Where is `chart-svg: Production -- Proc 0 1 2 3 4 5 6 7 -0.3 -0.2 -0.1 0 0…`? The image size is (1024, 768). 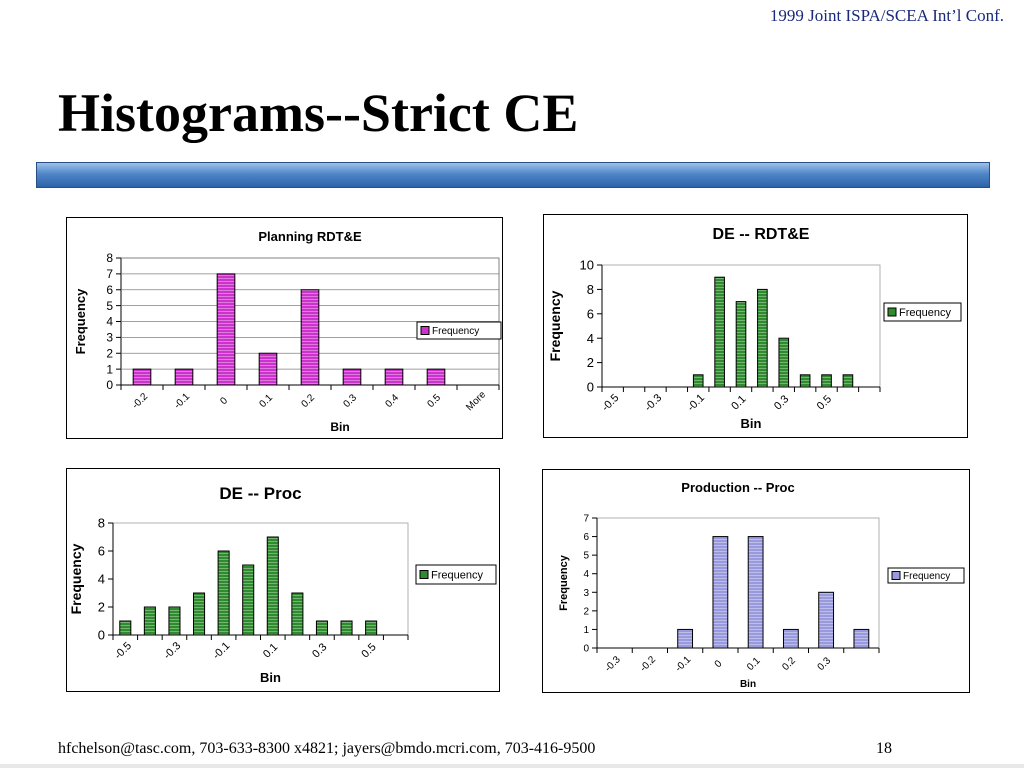 chart-svg: Production -- Proc 0 1 2 3 4 5 6 7 -0.3 -0.2 -0.1 0 0… is located at coordinates (761, 585).